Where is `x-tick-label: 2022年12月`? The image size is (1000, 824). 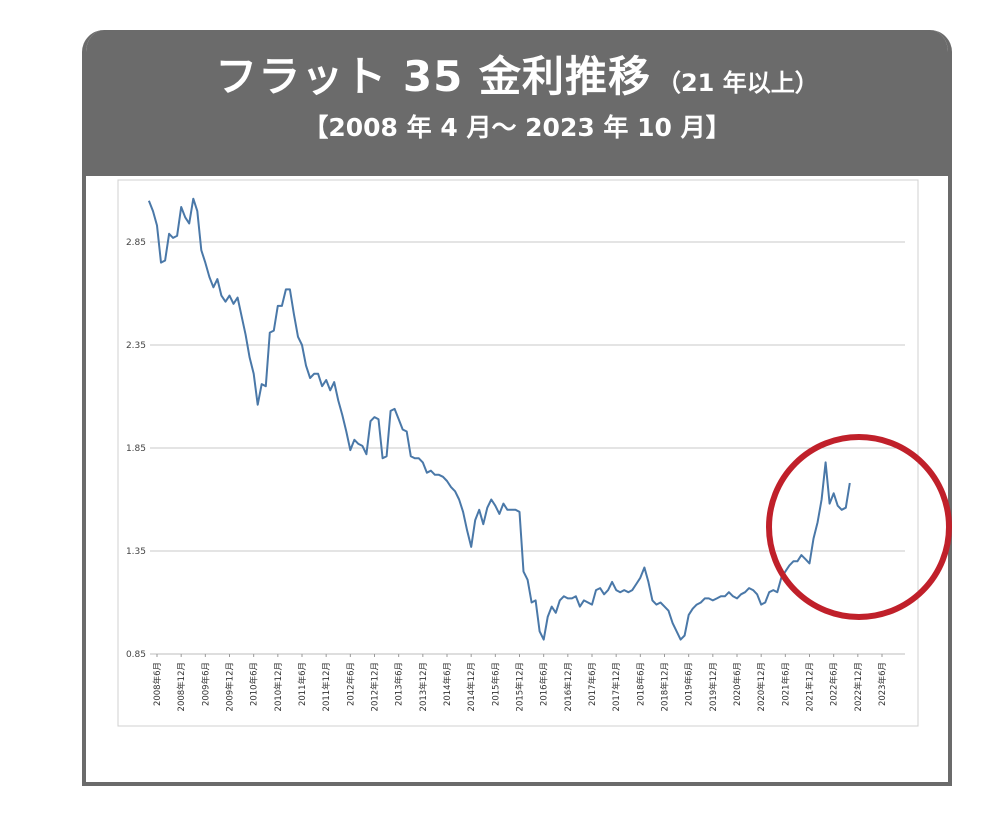 x-tick-label: 2022年12月 is located at coordinates (858, 686).